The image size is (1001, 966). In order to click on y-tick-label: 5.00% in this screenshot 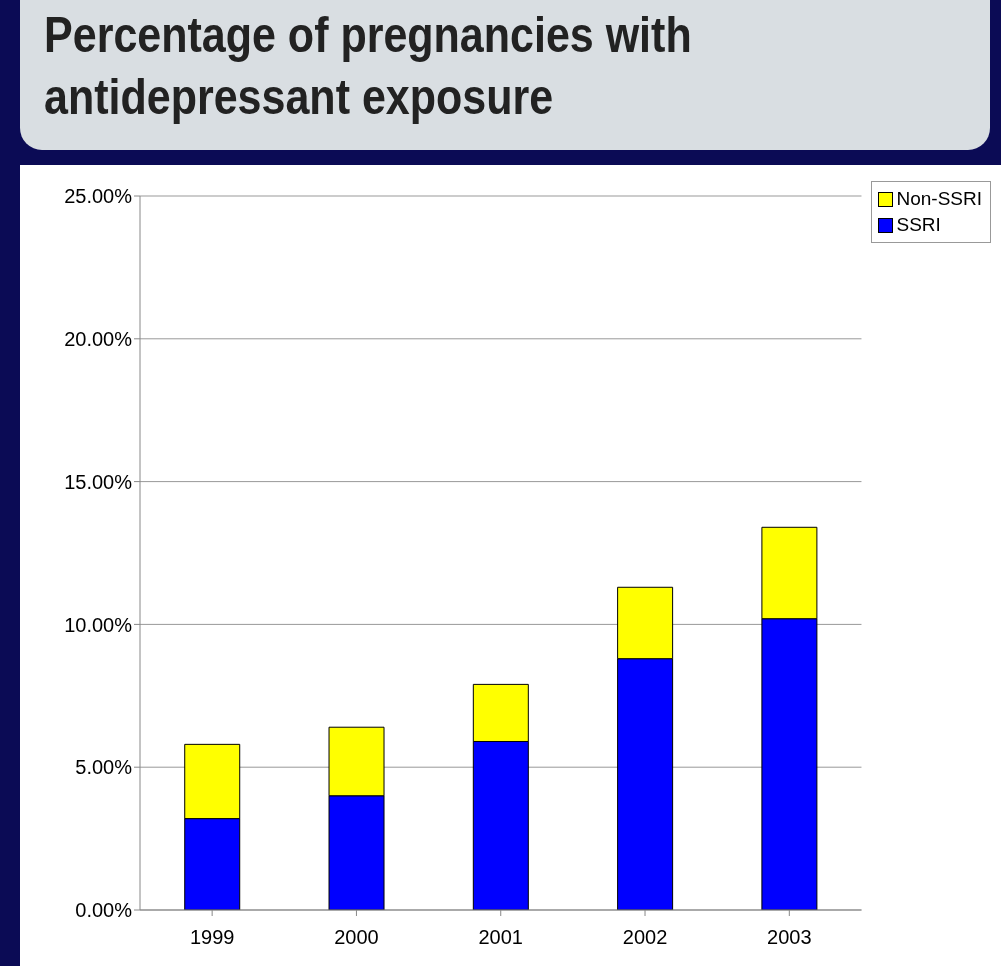, I will do `click(104, 767)`.